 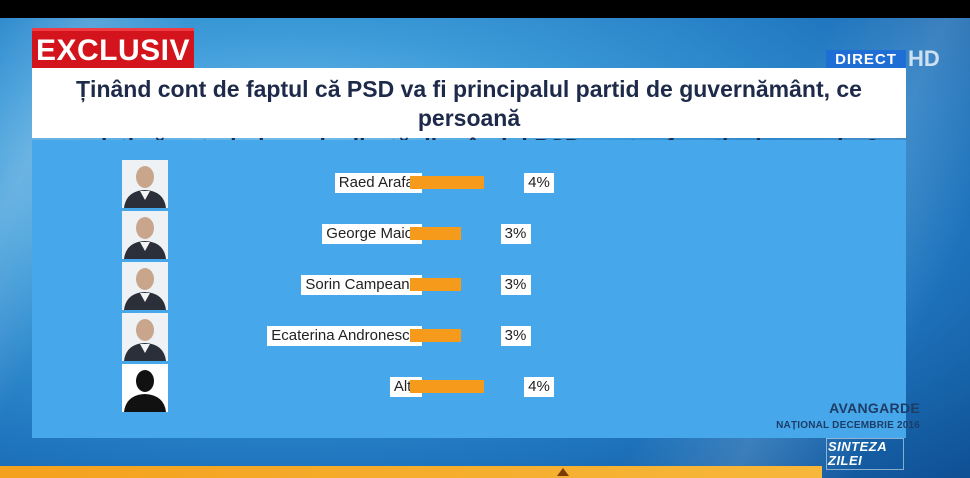 What do you see at coordinates (858, 446) in the screenshot?
I see `logo-line-1: SINTEZA` at bounding box center [858, 446].